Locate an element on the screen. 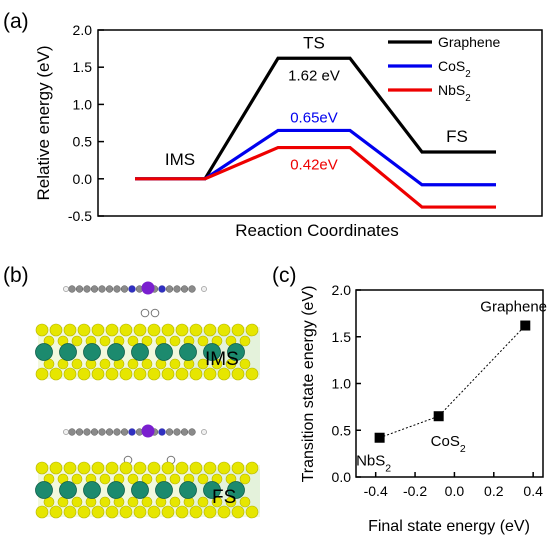  chart-a-y-tick-label: 0.0 is located at coordinates (83, 179).